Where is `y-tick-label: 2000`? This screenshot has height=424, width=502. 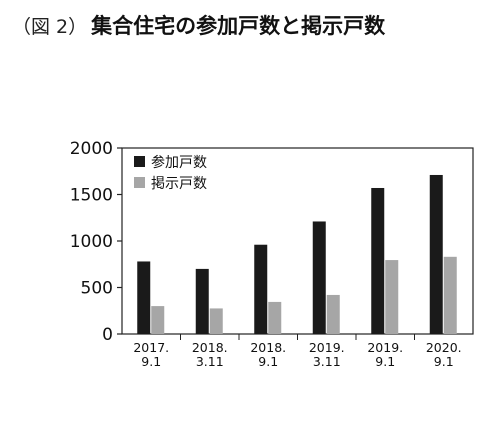 y-tick-label: 2000 is located at coordinates (91, 149).